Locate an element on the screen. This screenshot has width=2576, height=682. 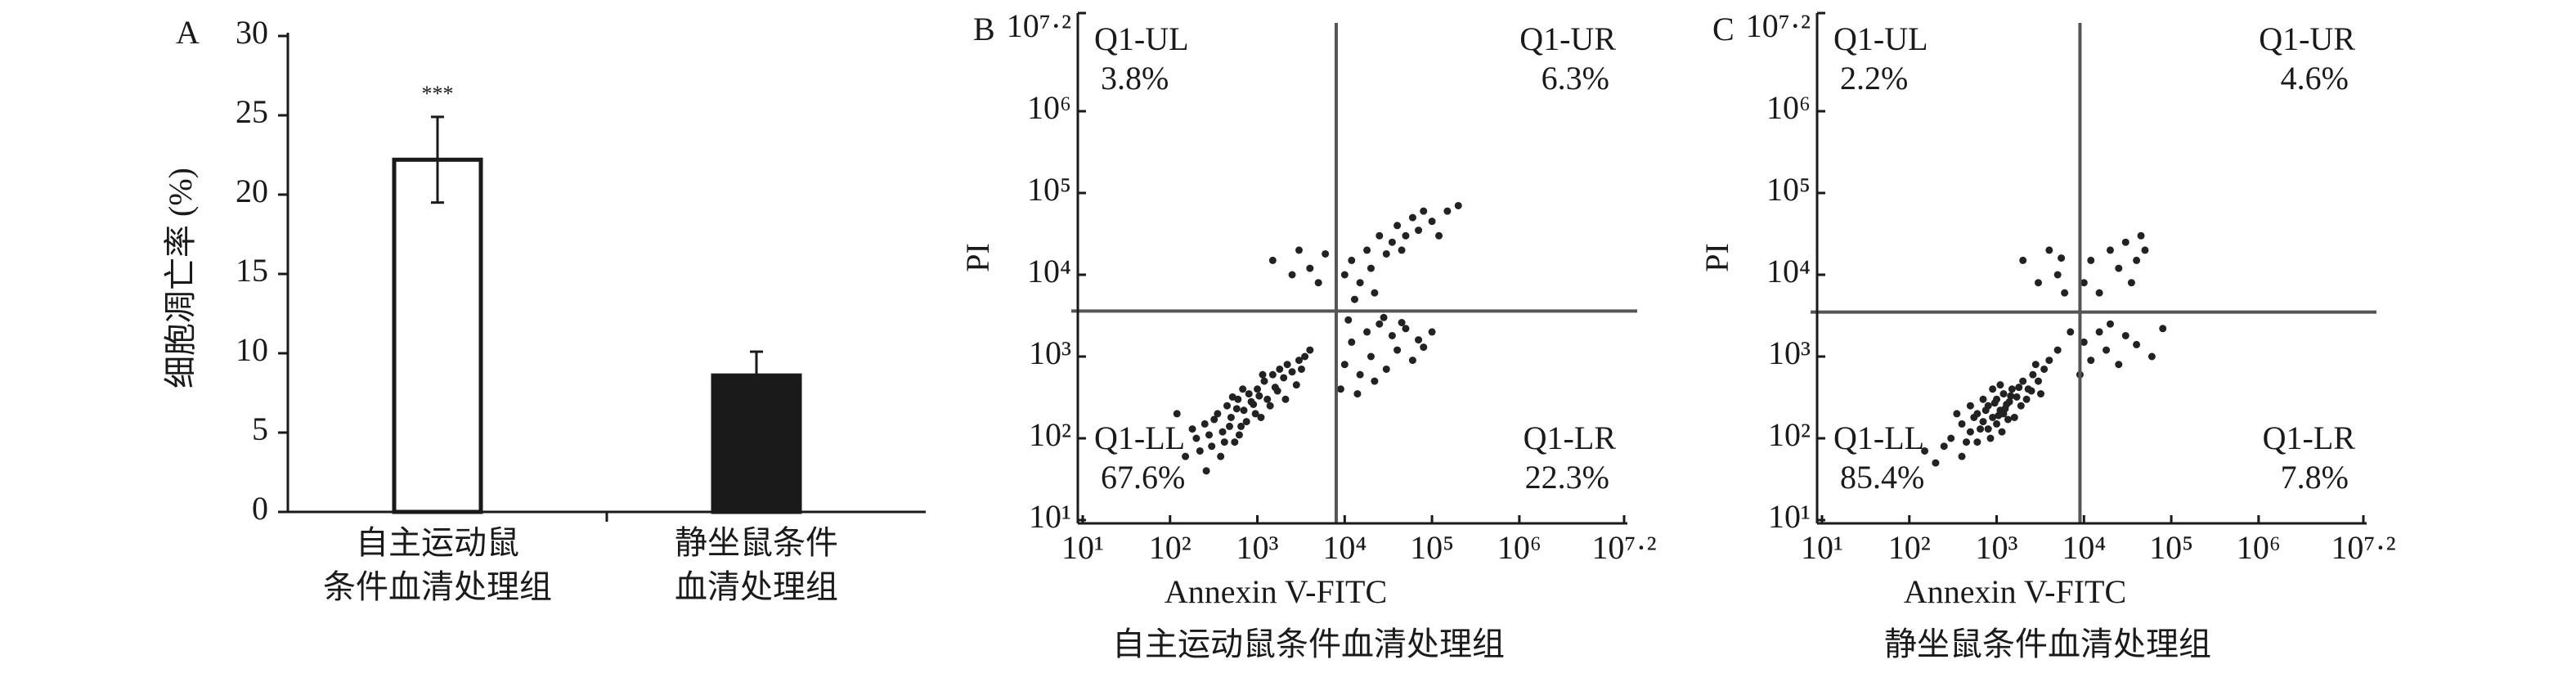
x-tick-label: 静坐鼠条件 is located at coordinates (757, 542).